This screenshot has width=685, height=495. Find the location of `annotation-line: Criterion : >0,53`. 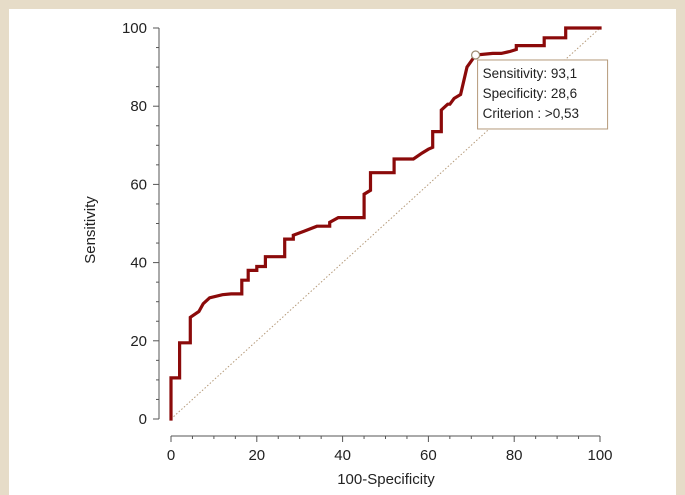

annotation-line: Criterion : >0,53 is located at coordinates (531, 113).